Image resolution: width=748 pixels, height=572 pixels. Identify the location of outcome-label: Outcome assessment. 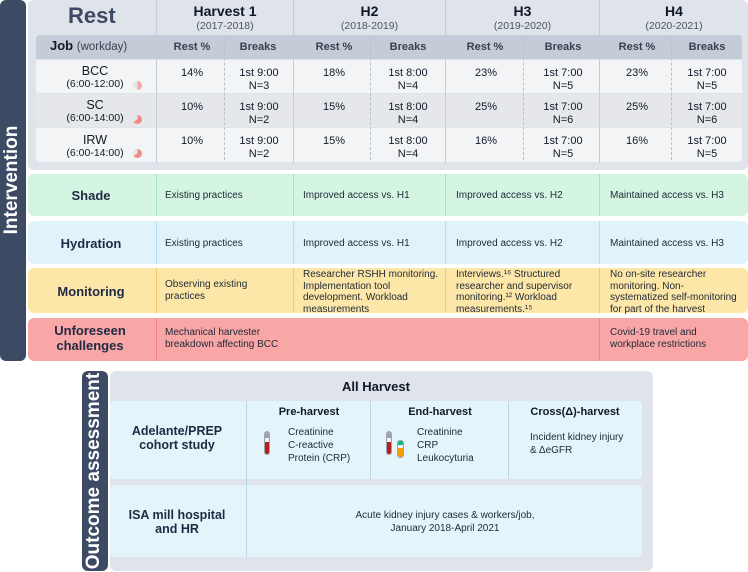
(93, 471).